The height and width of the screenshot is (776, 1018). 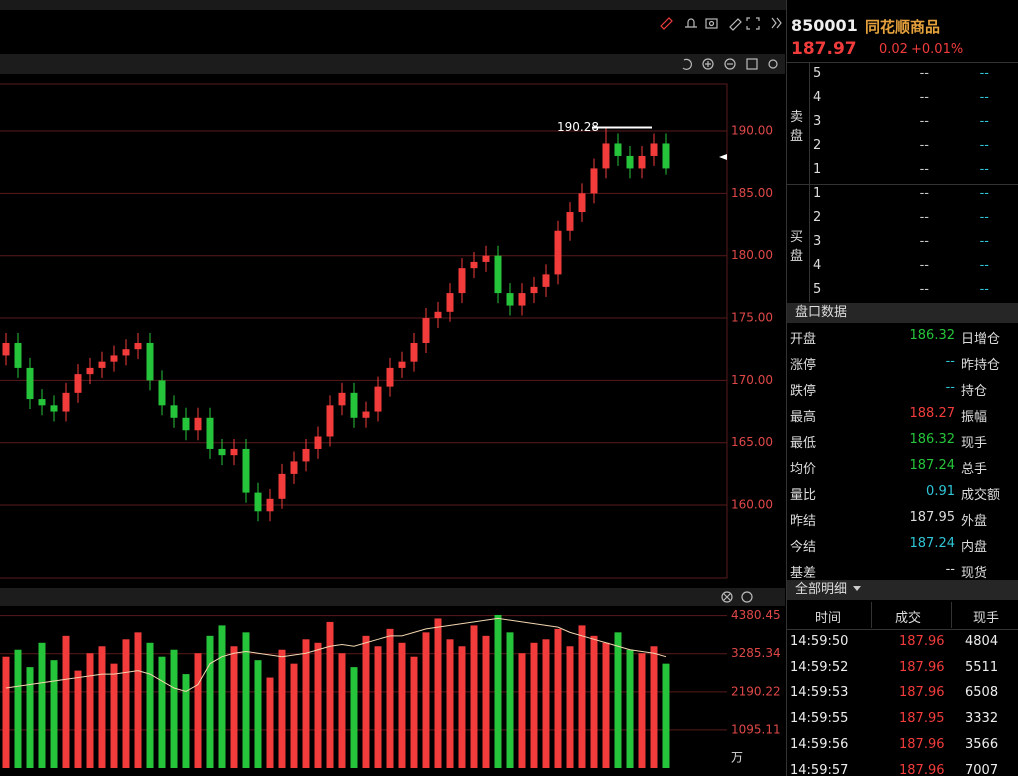 I want to click on stat-label2: 总手, so click(x=974, y=469).